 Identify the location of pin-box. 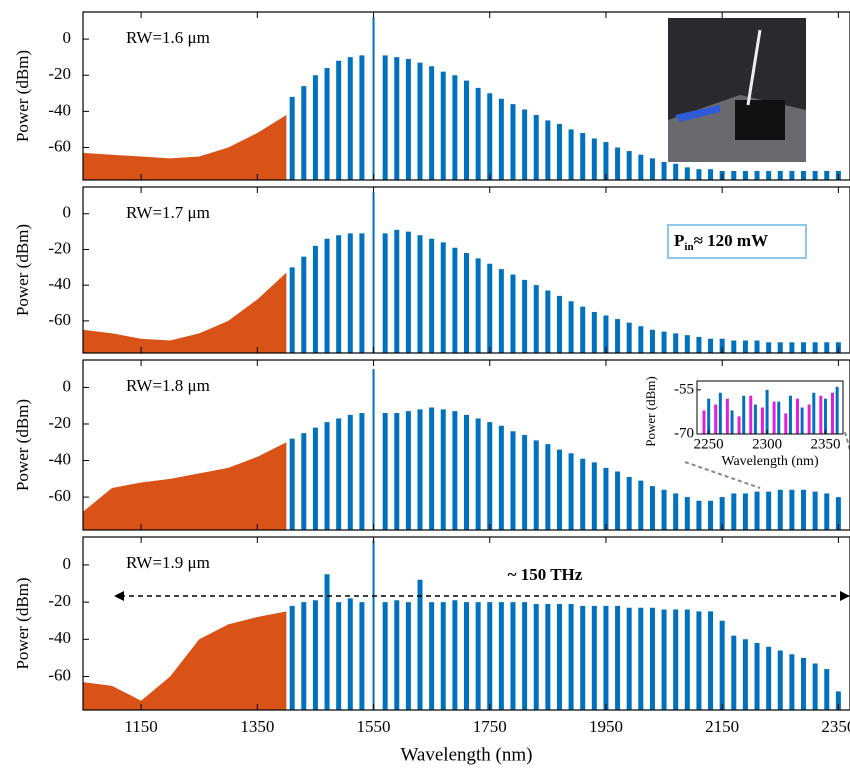
(737, 241).